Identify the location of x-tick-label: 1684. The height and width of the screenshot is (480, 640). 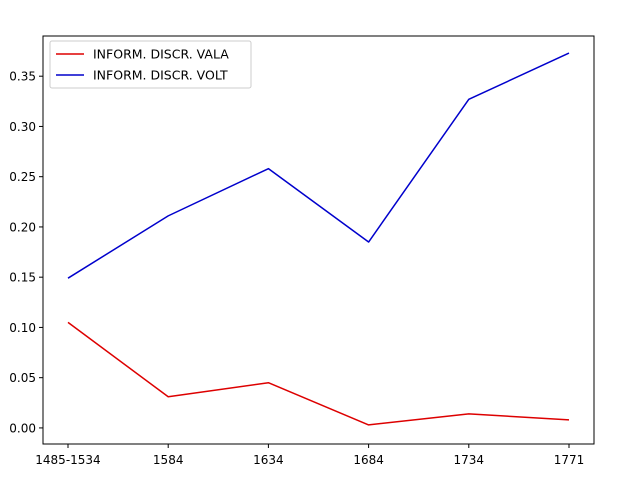
(368, 460).